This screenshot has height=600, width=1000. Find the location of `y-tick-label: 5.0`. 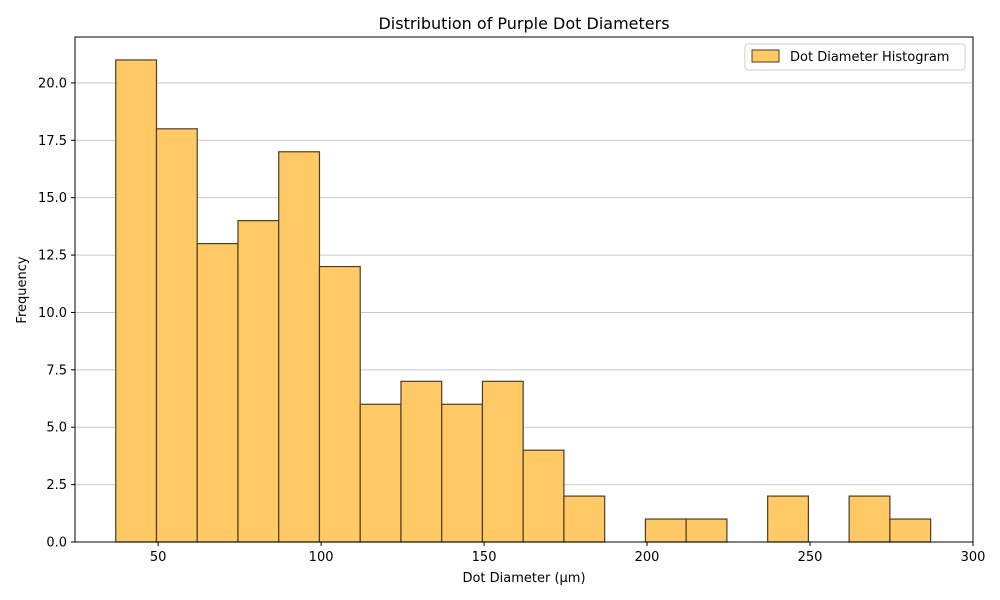

y-tick-label: 5.0 is located at coordinates (56, 428).